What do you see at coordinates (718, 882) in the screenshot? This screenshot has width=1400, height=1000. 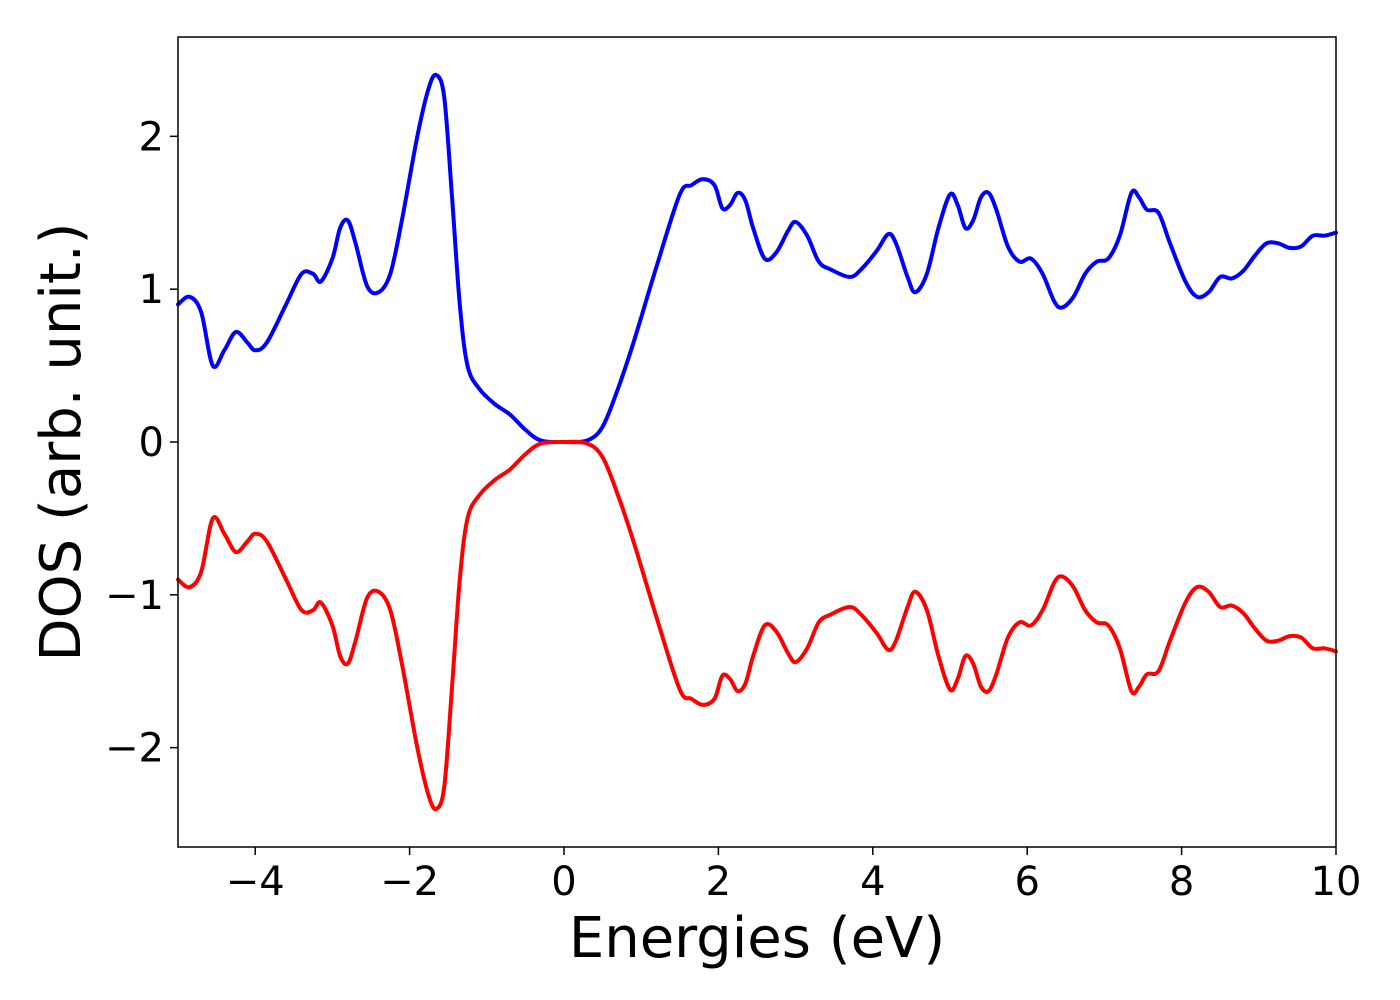 I see `x-tick-label: 2` at bounding box center [718, 882].